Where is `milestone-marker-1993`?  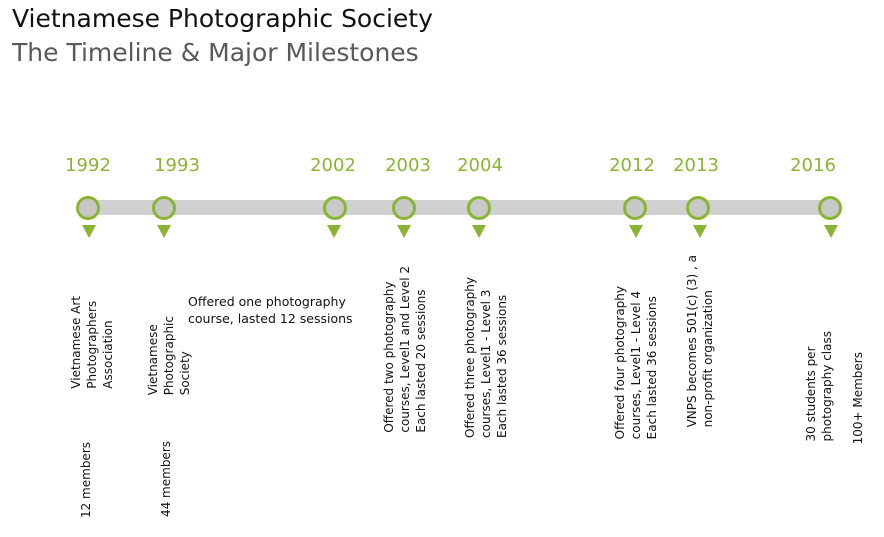 milestone-marker-1993 is located at coordinates (164, 208).